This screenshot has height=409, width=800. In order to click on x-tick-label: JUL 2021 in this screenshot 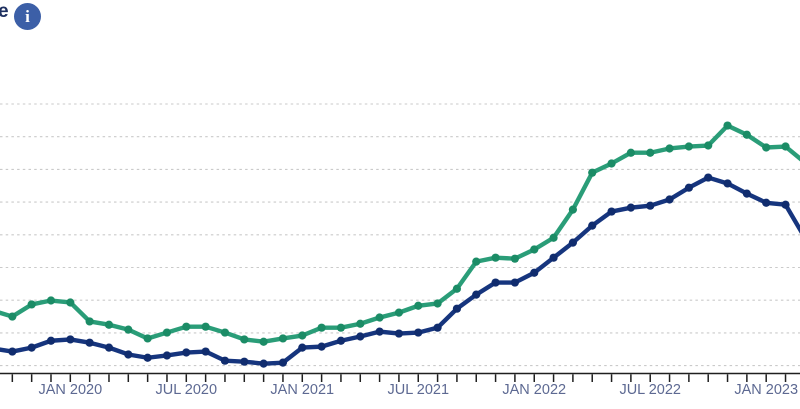, I will do `click(418, 390)`.